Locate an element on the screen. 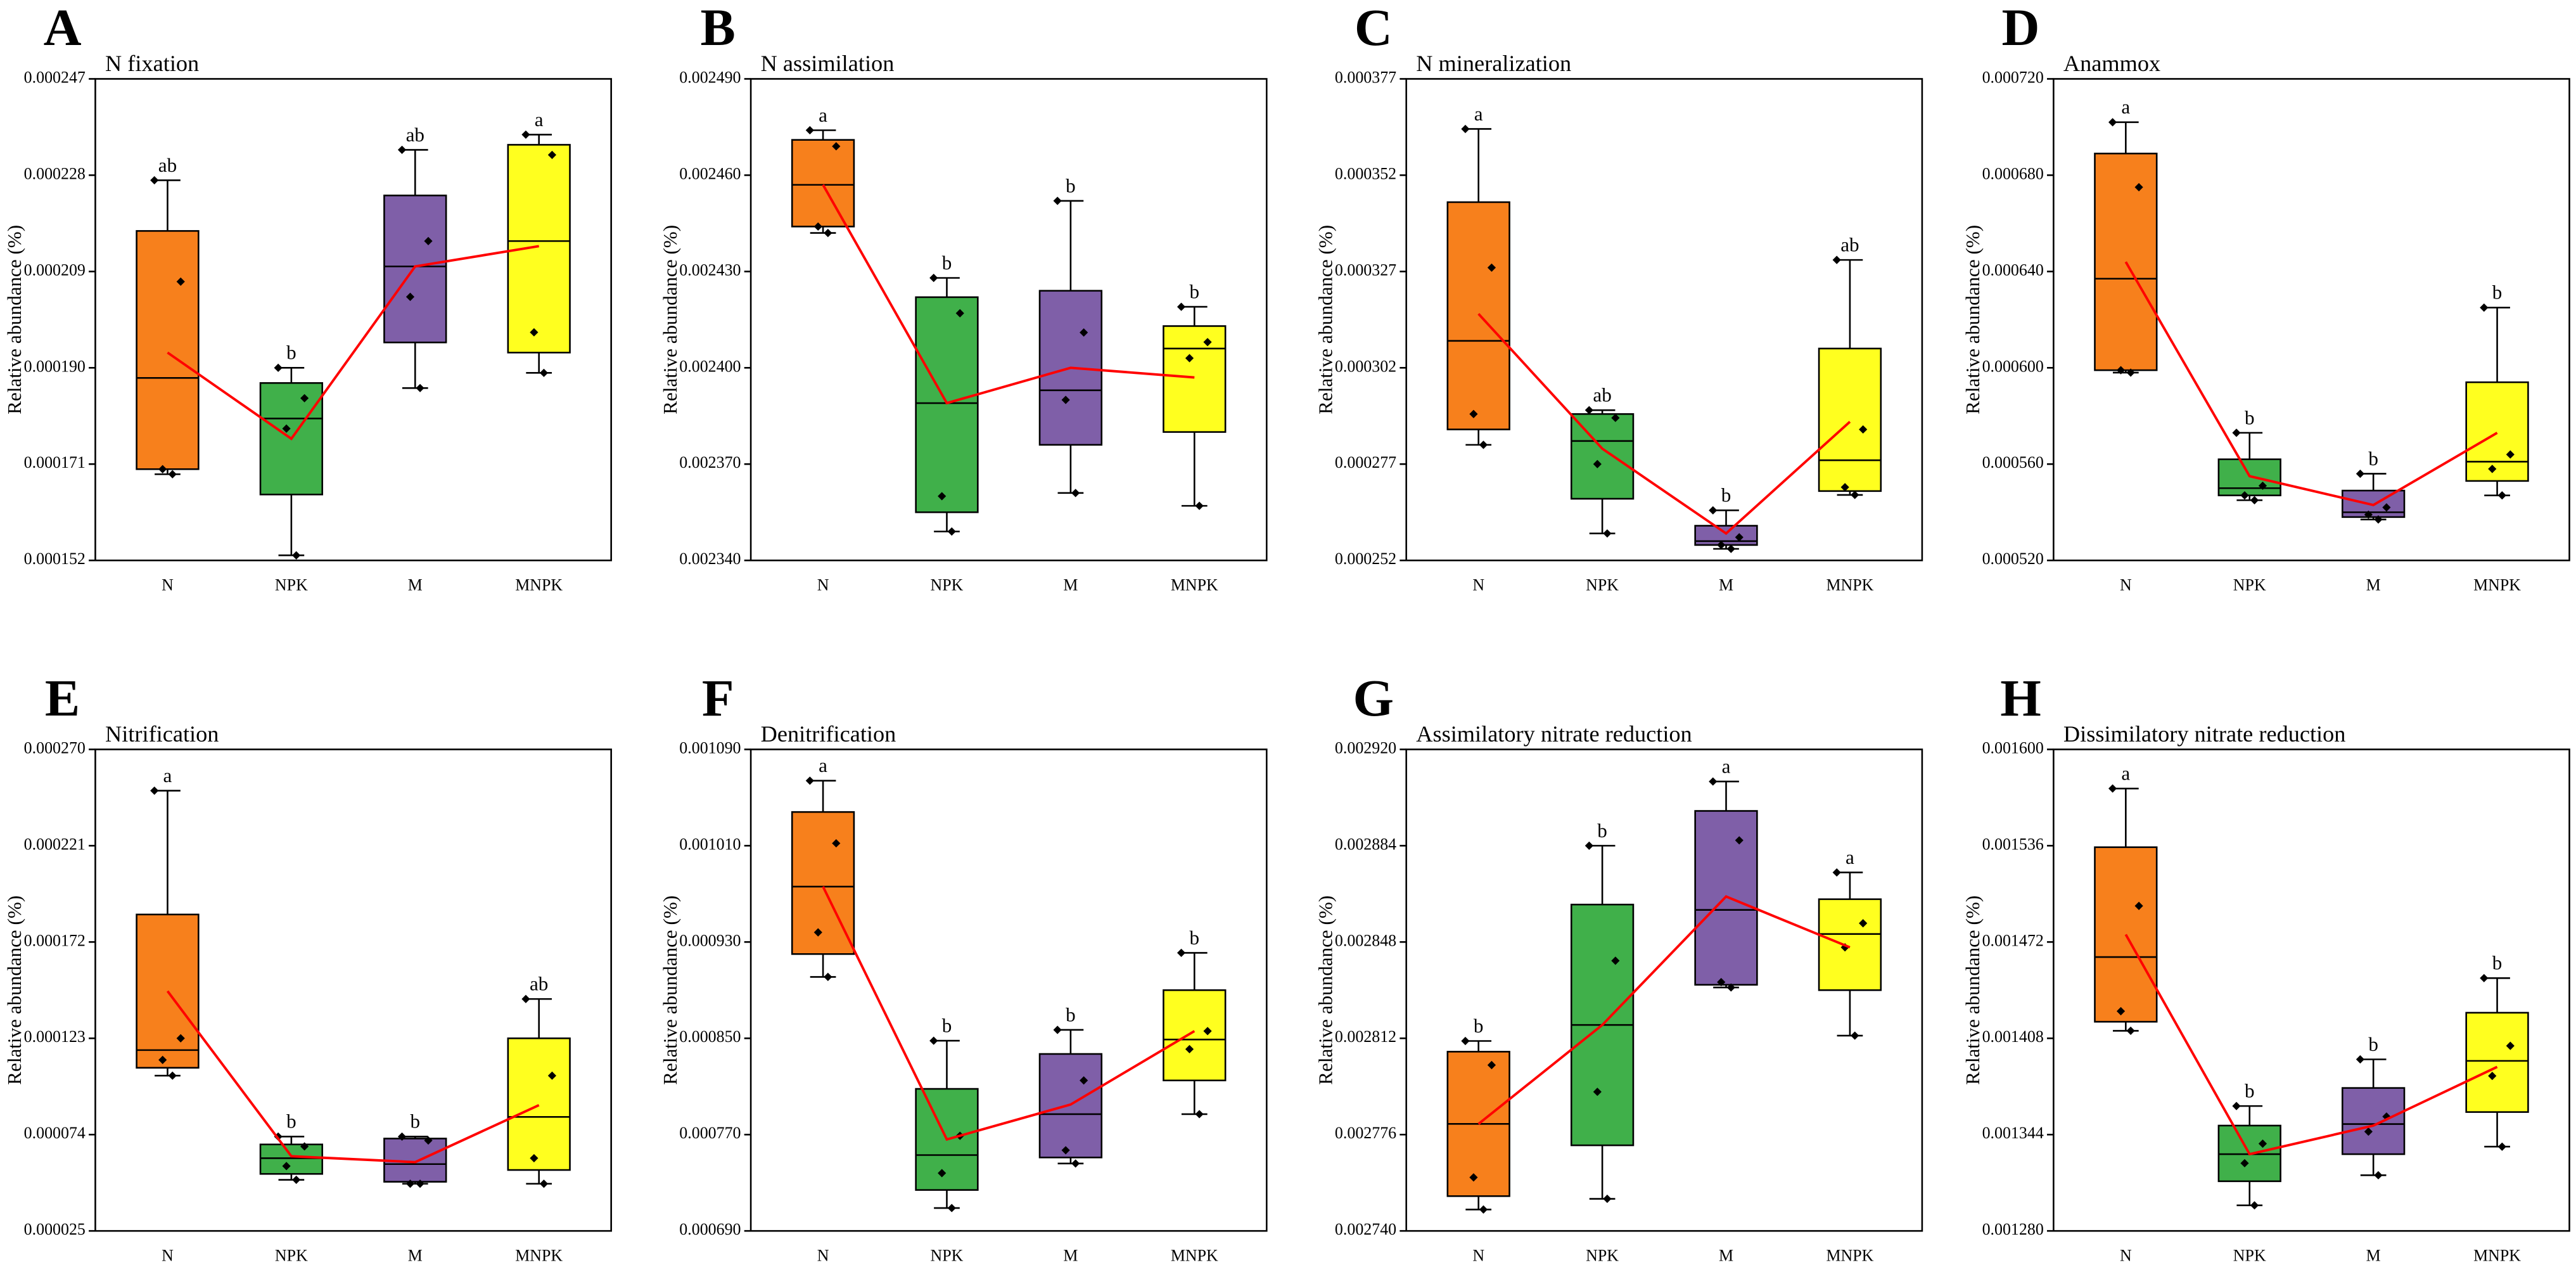 Image resolution: width=2576 pixels, height=1272 pixels. y-tick-label: 0.000209 is located at coordinates (55, 269).